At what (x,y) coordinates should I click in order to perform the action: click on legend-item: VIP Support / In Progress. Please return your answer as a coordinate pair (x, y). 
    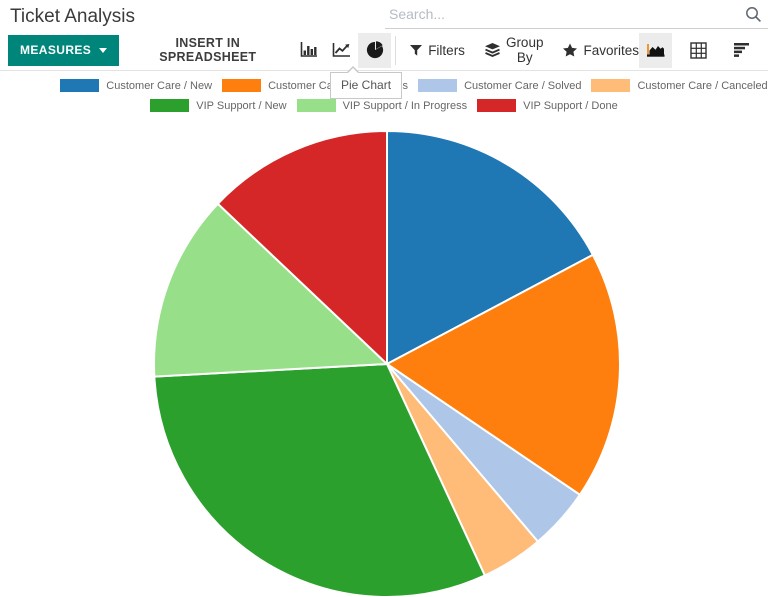
    Looking at the image, I should click on (382, 105).